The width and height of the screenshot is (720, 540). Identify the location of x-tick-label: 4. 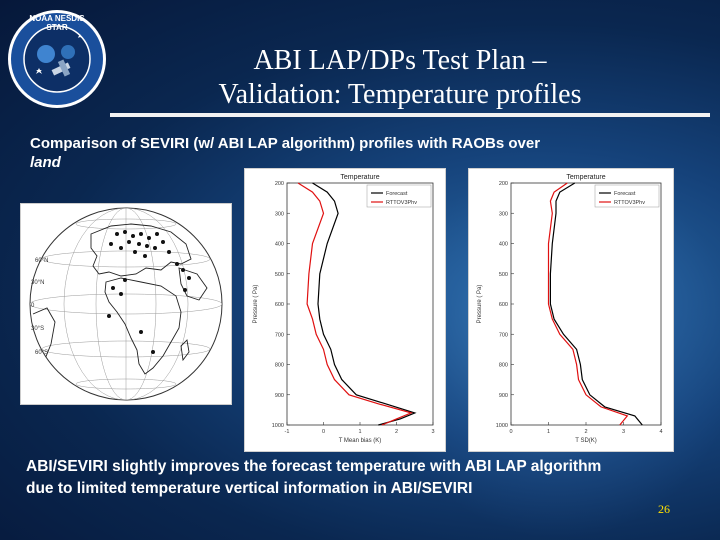
(660, 432).